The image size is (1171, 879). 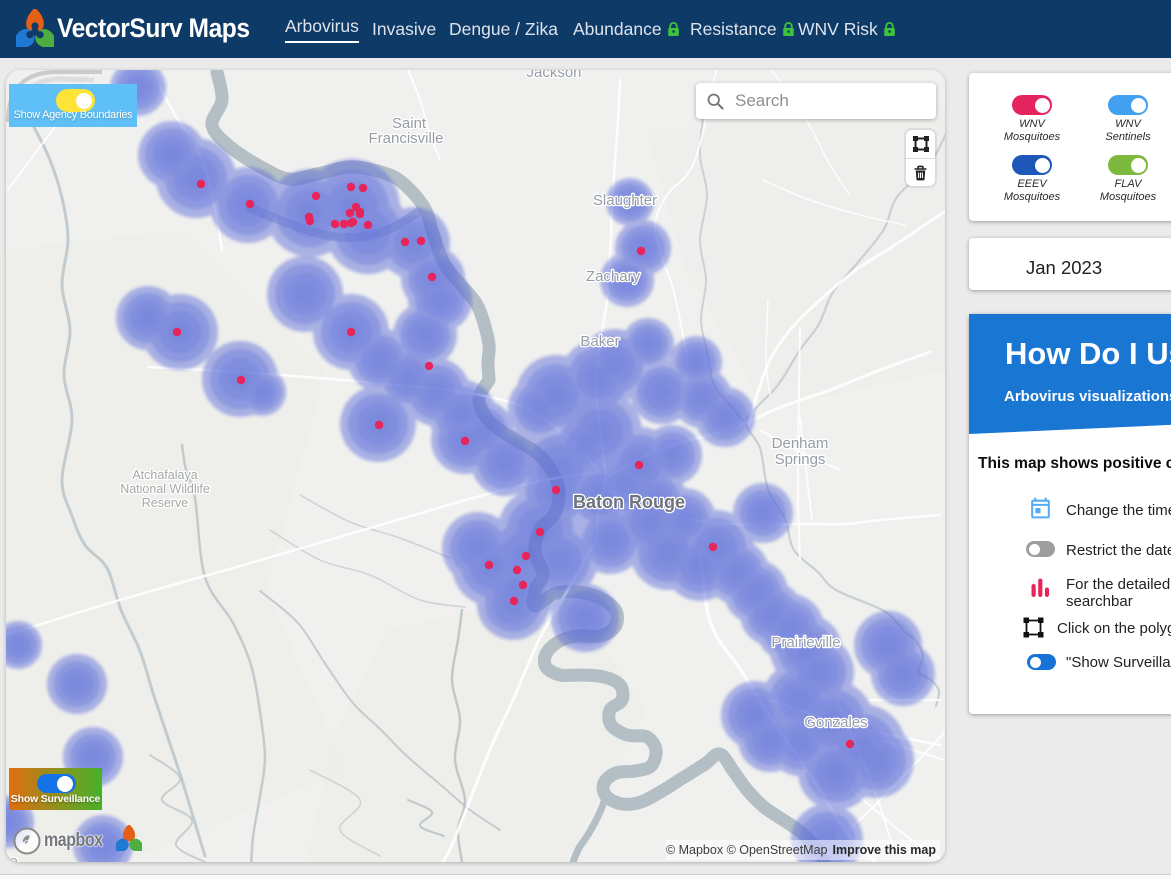 I want to click on svg-text: Springs, so click(x=800, y=459).